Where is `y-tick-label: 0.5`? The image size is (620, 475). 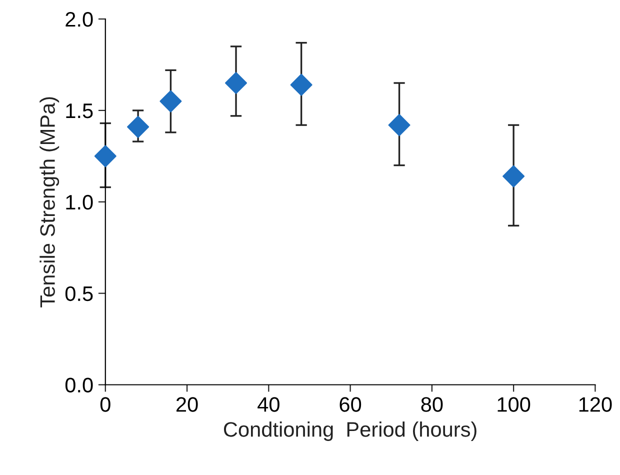 y-tick-label: 0.5 is located at coordinates (79, 294).